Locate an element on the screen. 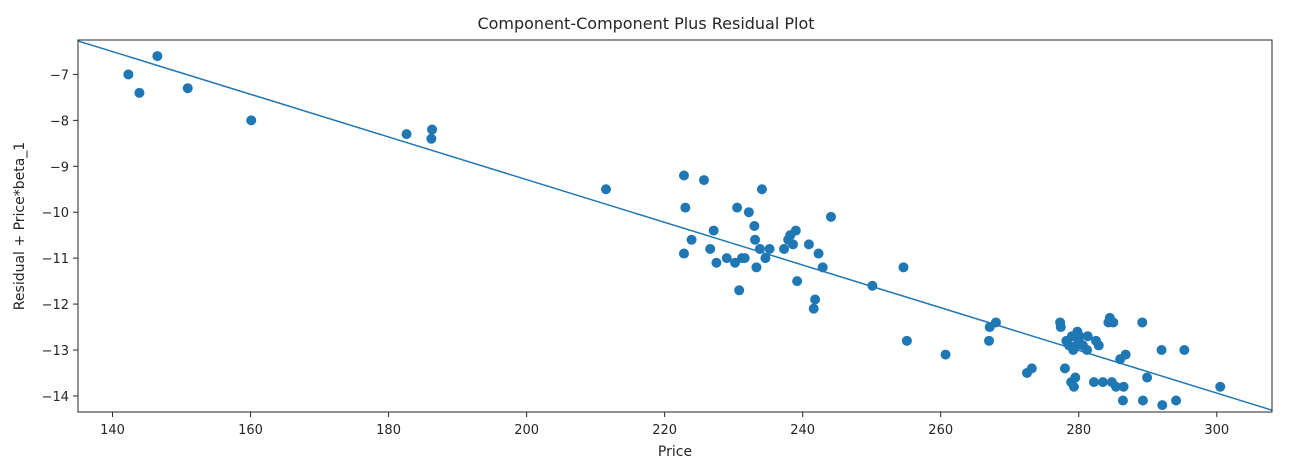 This screenshot has height=473, width=1296. x-axis-ticks: 140 160 180 200 220 240 260 280 300 is located at coordinates (664, 425).